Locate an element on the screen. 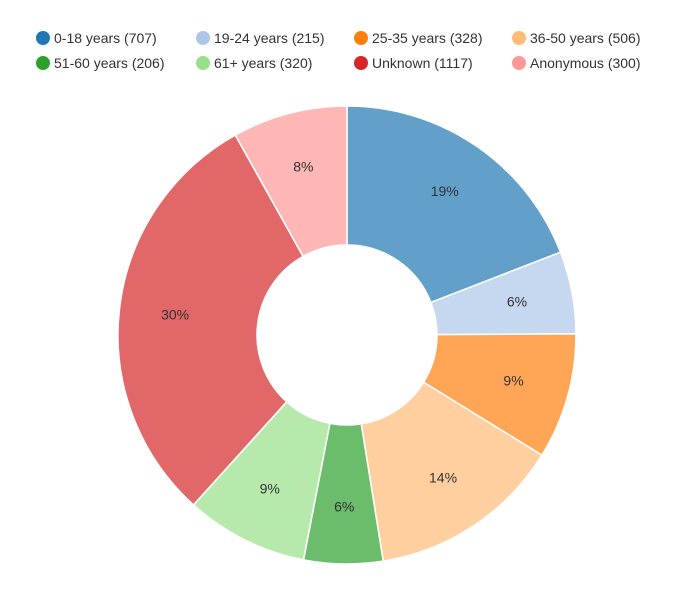  legend-item: 51-60 years (206) is located at coordinates (100, 63).